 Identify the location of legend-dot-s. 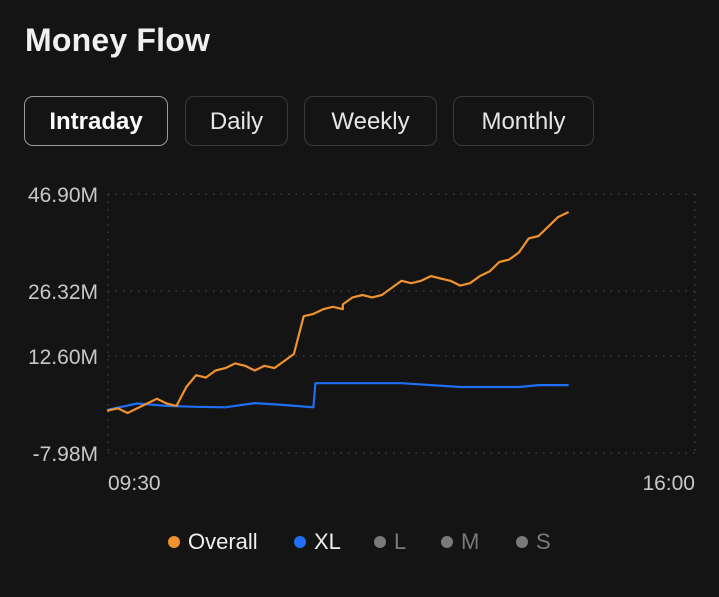
(522, 541).